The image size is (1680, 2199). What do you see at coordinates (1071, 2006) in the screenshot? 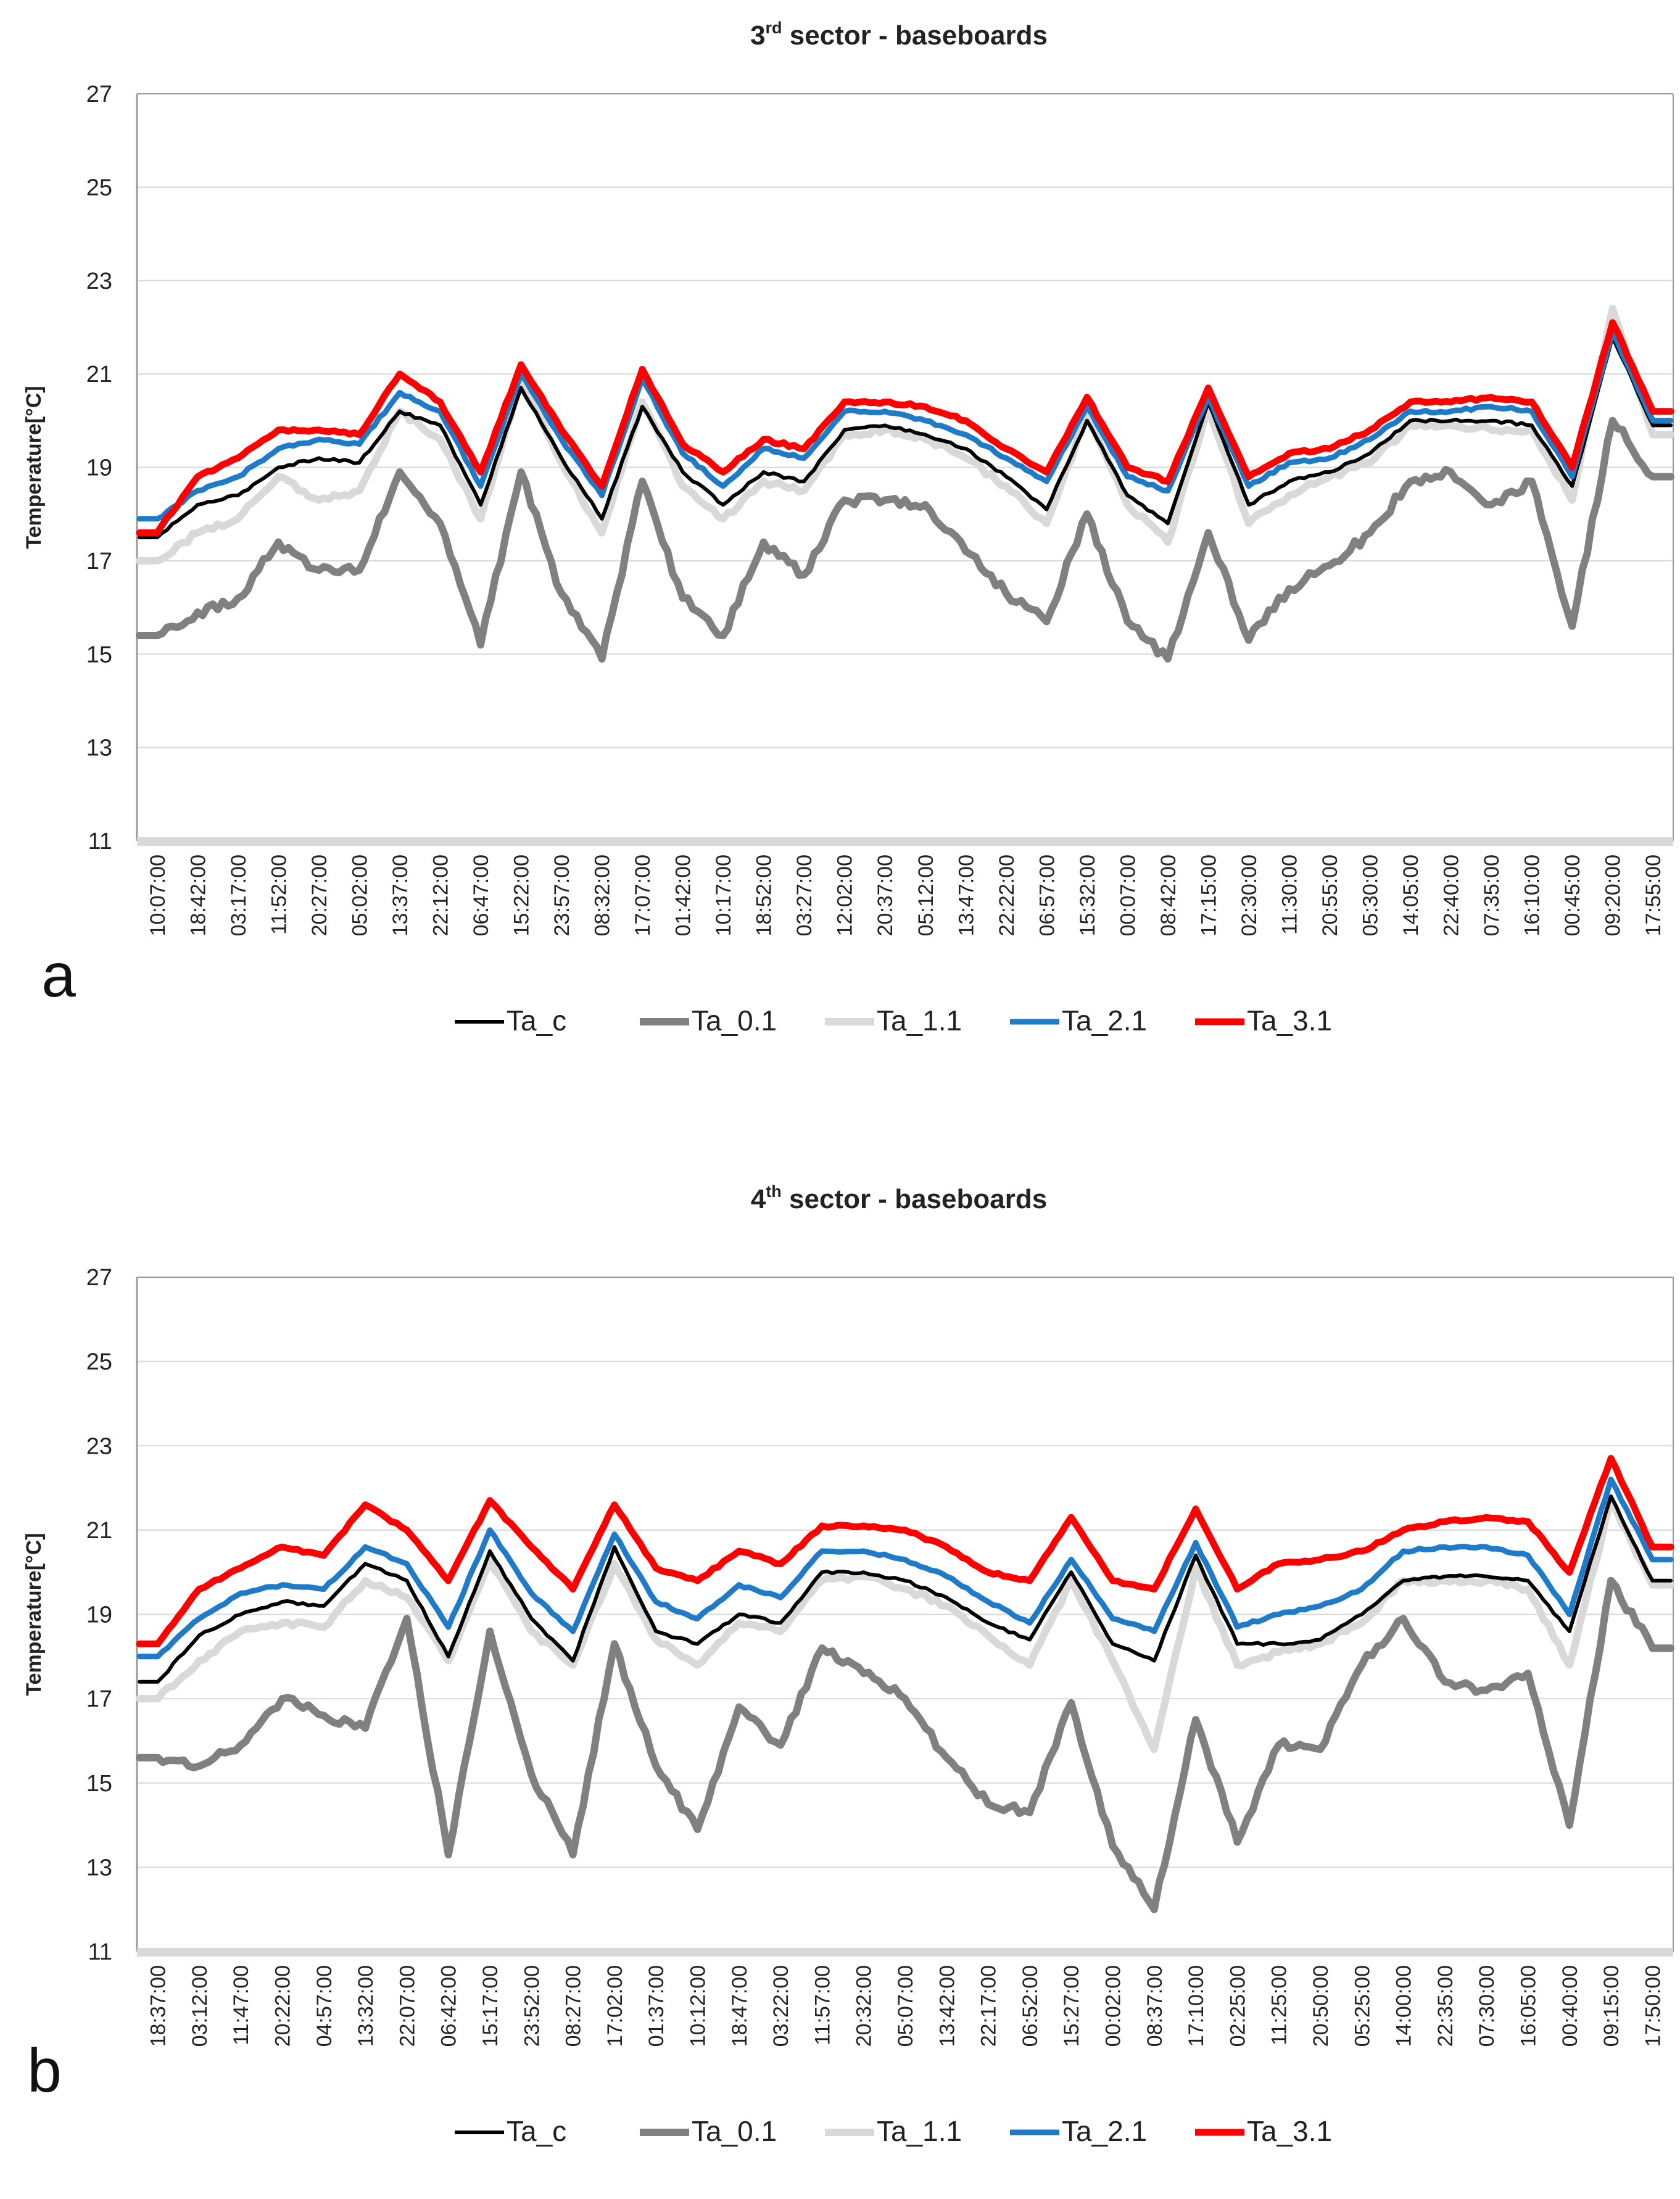
I see `x-tick-label: 15:27:00` at bounding box center [1071, 2006].